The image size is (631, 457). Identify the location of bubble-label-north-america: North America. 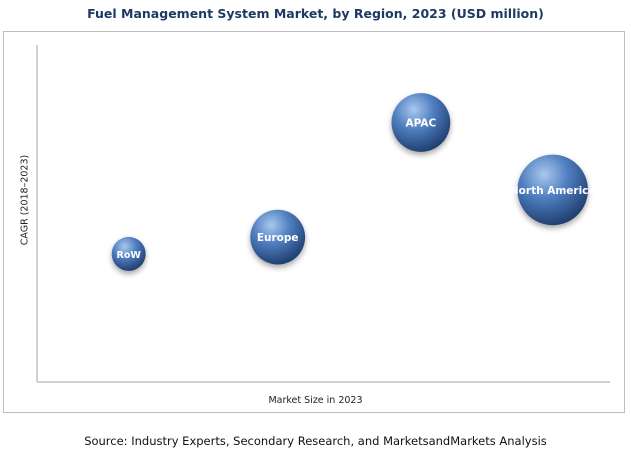
(553, 191).